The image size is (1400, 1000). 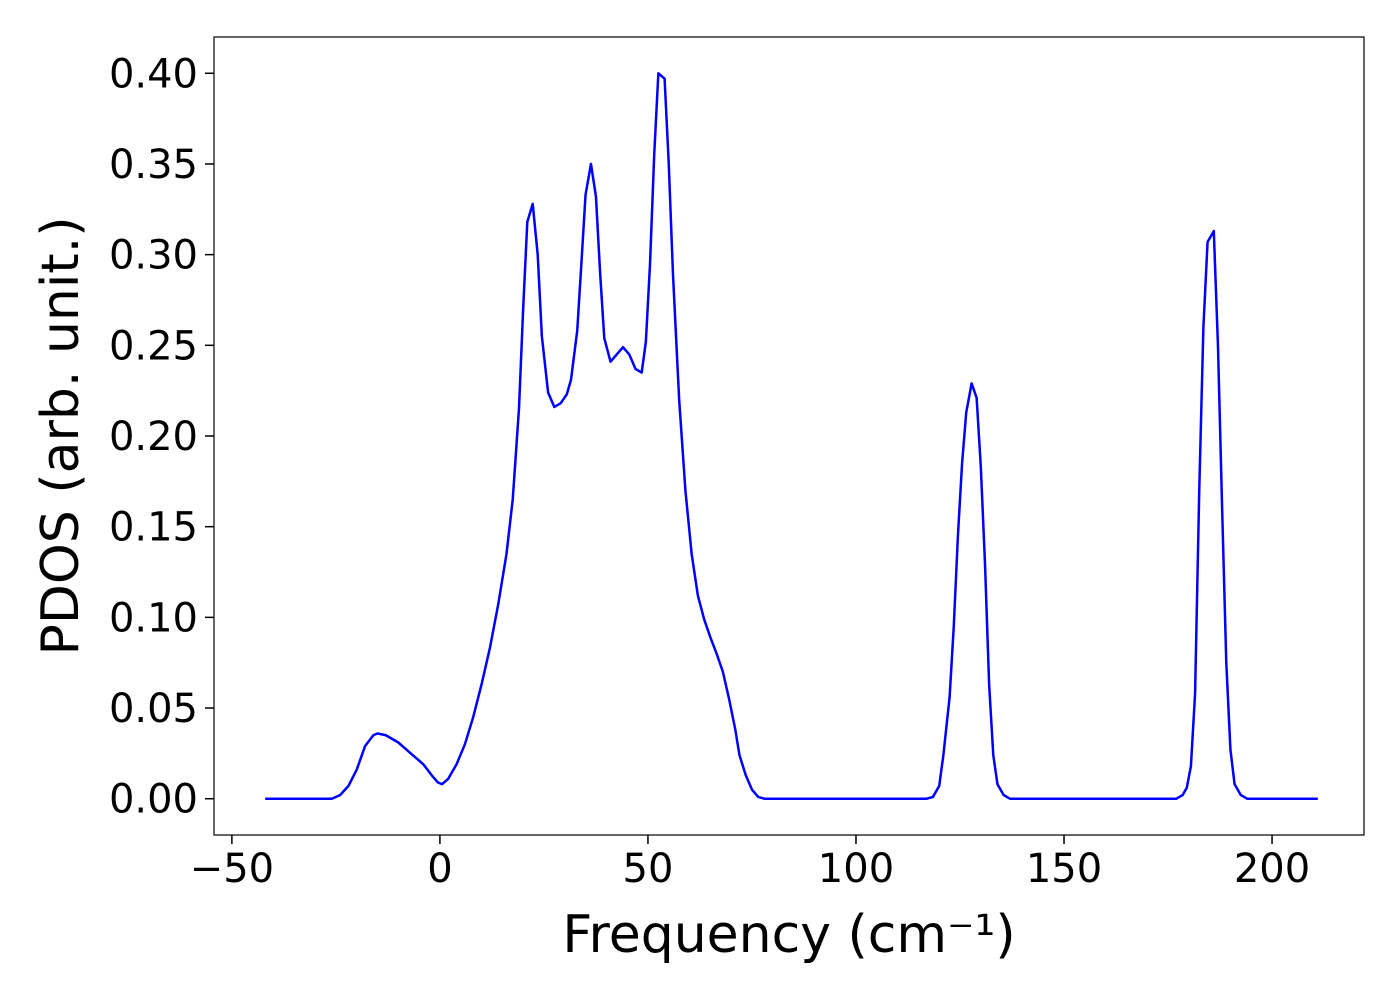 What do you see at coordinates (153, 165) in the screenshot?
I see `y-tick-label: 0.35` at bounding box center [153, 165].